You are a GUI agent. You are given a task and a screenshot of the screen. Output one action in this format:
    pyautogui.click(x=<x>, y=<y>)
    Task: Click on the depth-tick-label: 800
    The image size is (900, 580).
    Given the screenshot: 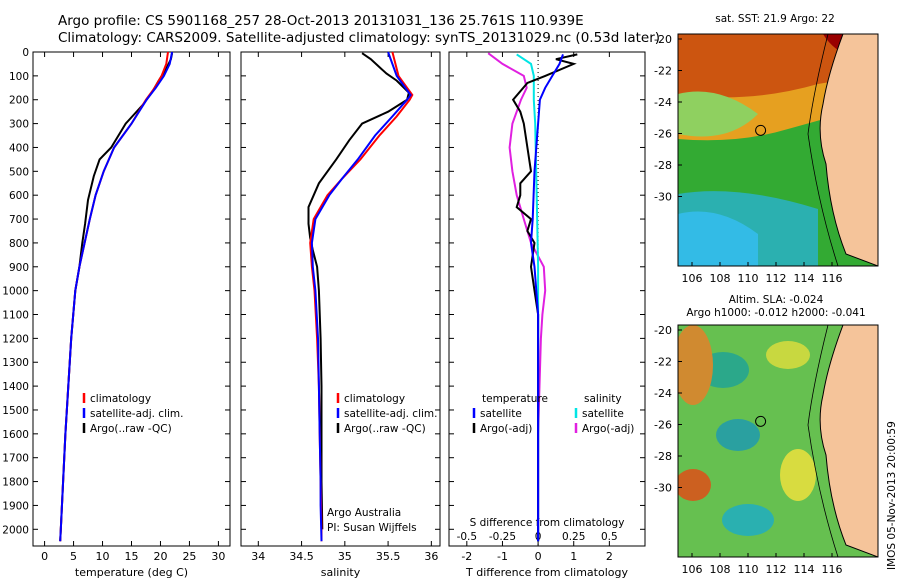 What is the action you would take?
    pyautogui.click(x=19, y=244)
    